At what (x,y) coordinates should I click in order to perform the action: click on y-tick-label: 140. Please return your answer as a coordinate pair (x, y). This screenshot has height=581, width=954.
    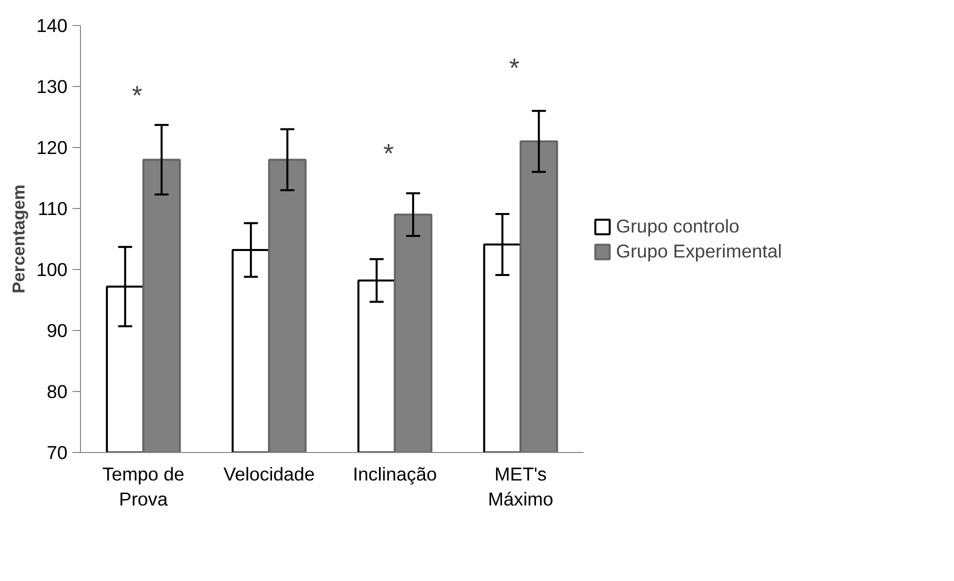
    Looking at the image, I should click on (52, 25).